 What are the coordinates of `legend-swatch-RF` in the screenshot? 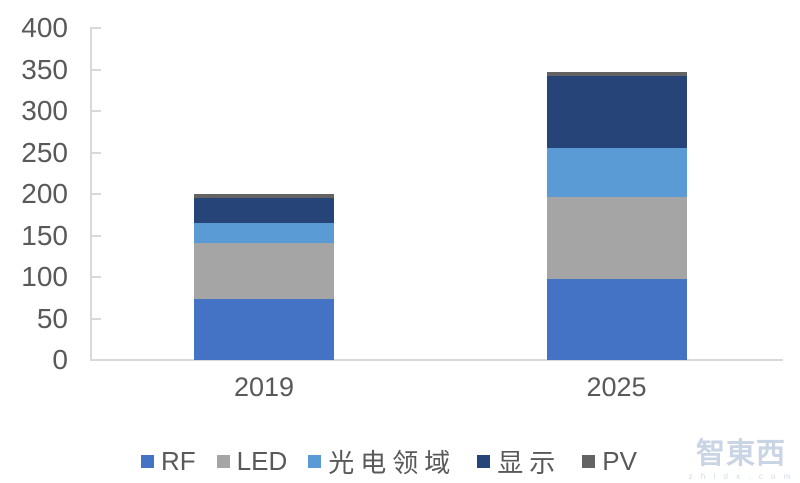 It's located at (147, 461).